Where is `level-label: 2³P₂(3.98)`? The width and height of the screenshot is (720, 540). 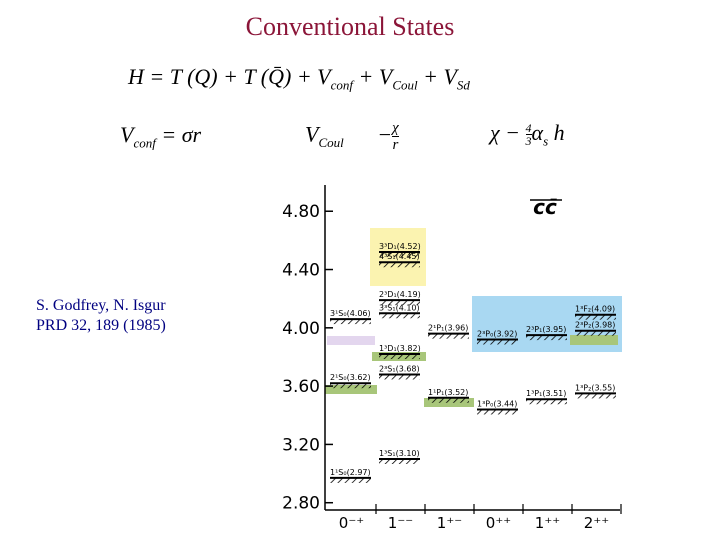
level-label: 2³P₂(3.98) is located at coordinates (595, 325).